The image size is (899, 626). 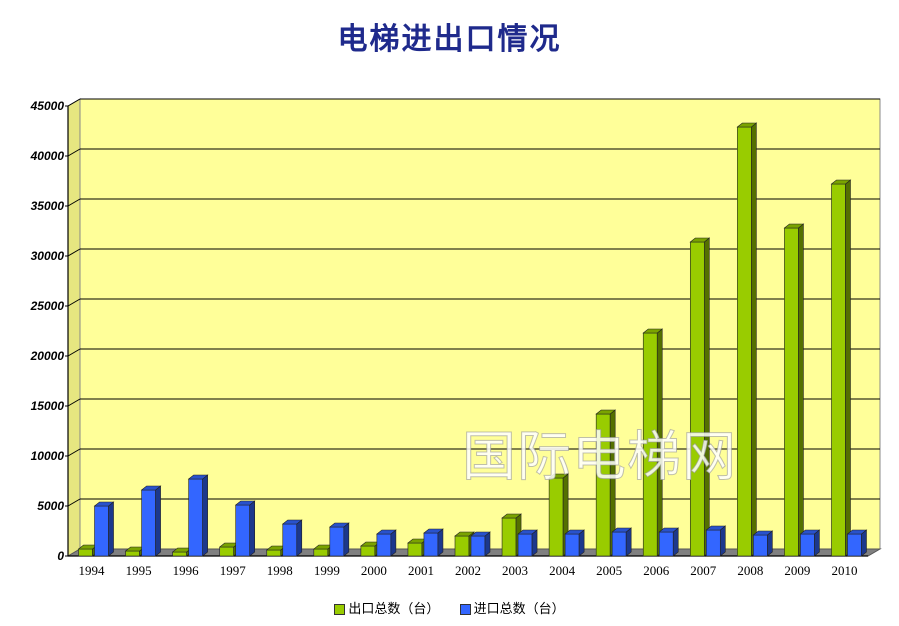 What do you see at coordinates (50, 506) in the screenshot?
I see `y-tick-label: 5000` at bounding box center [50, 506].